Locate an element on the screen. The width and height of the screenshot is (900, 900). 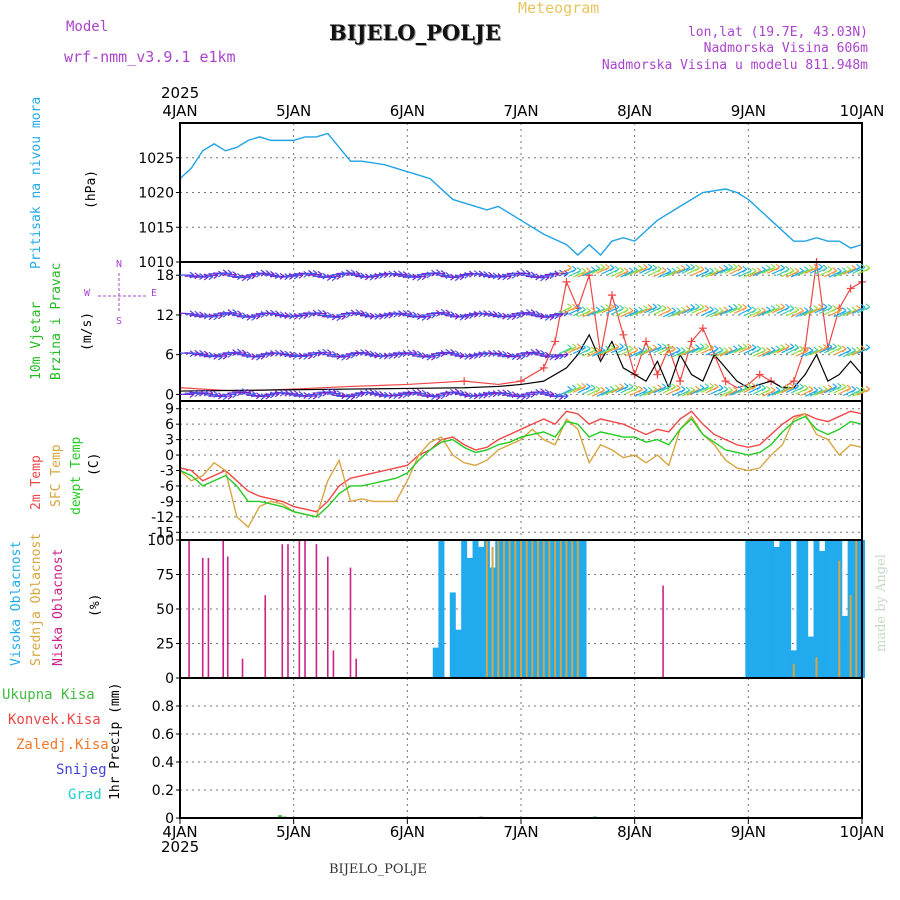
compass-e: E is located at coordinates (154, 293).